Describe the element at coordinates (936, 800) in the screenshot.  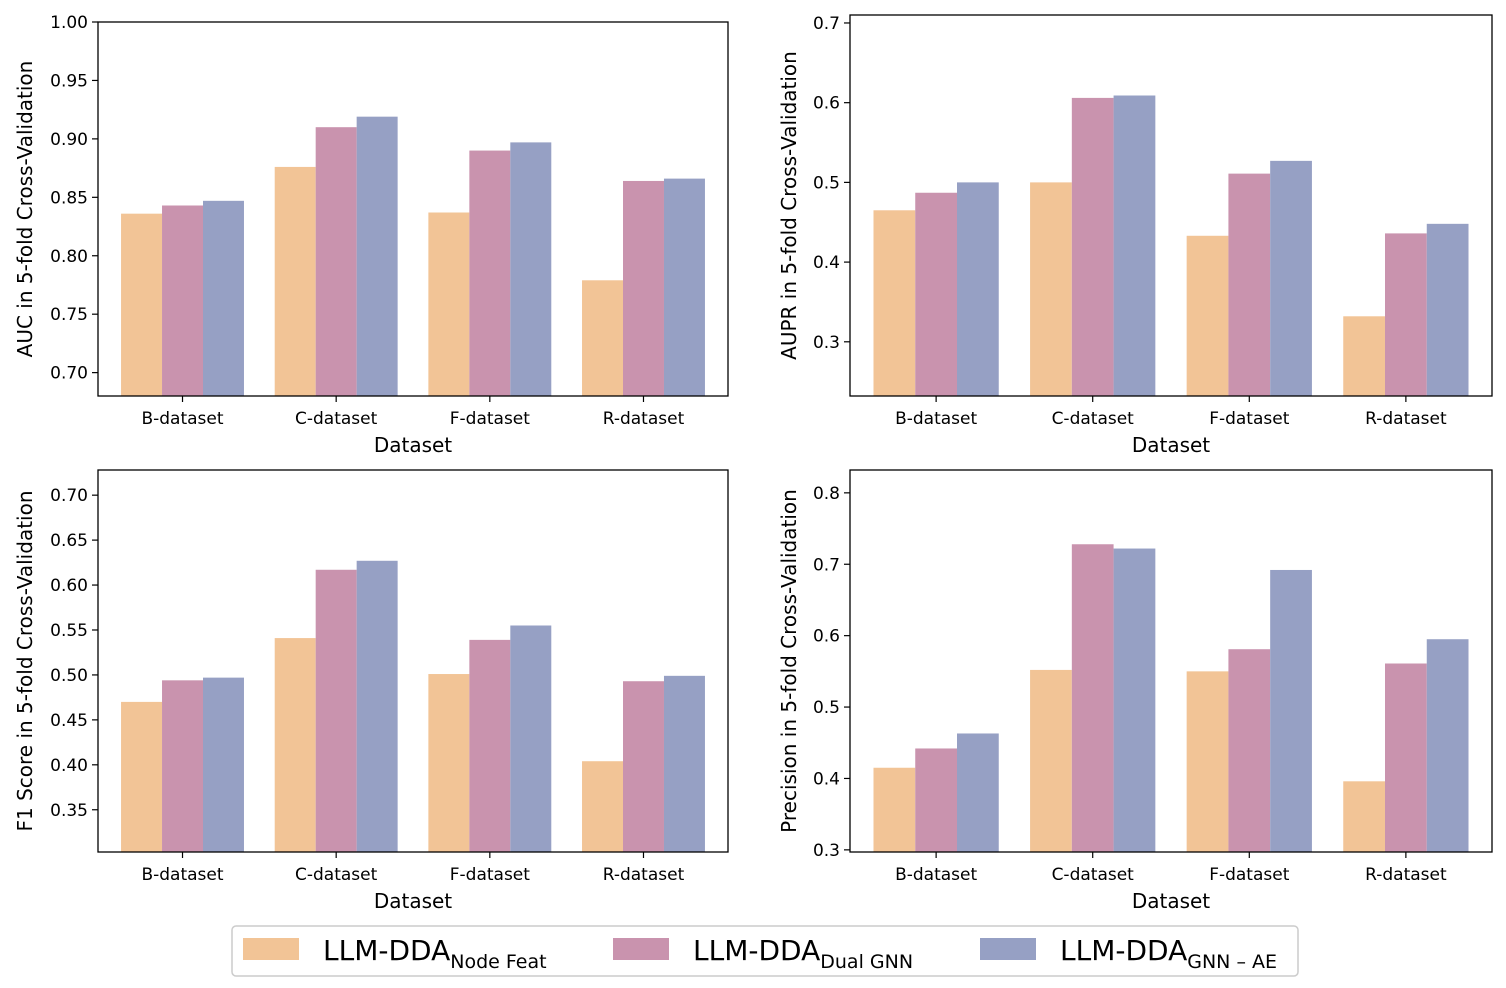
I see `bar-precision-series2-b-dataset` at that location.